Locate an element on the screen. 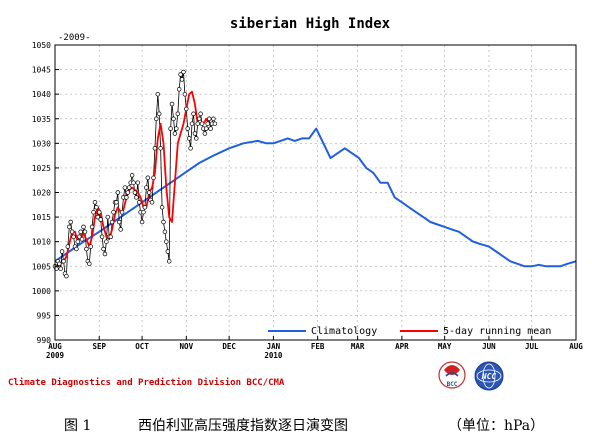 Image resolution: width=592 pixels, height=442 pixels. x-tick-label: OCT is located at coordinates (142, 346).